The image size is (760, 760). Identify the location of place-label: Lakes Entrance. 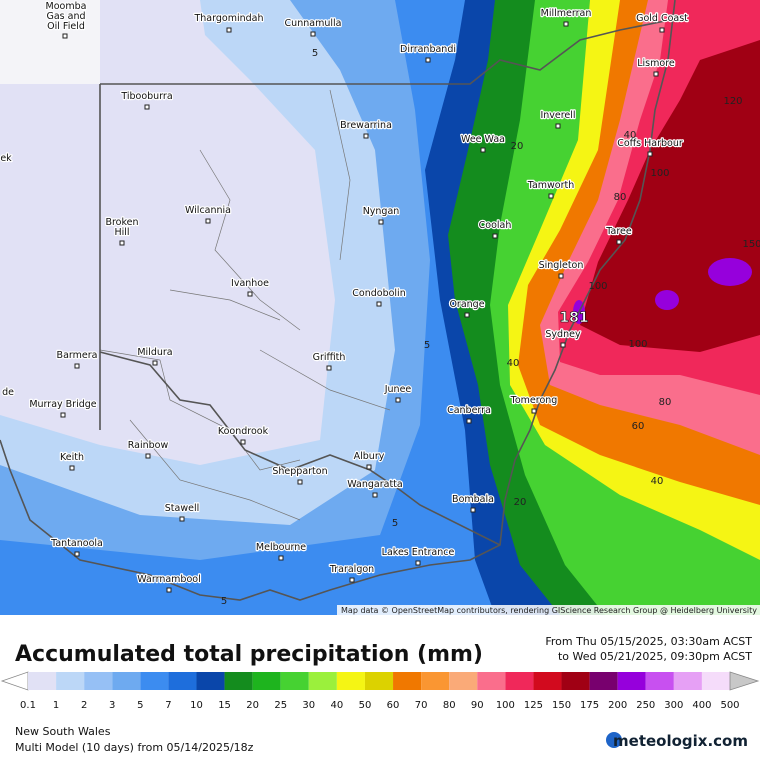
(418, 552).